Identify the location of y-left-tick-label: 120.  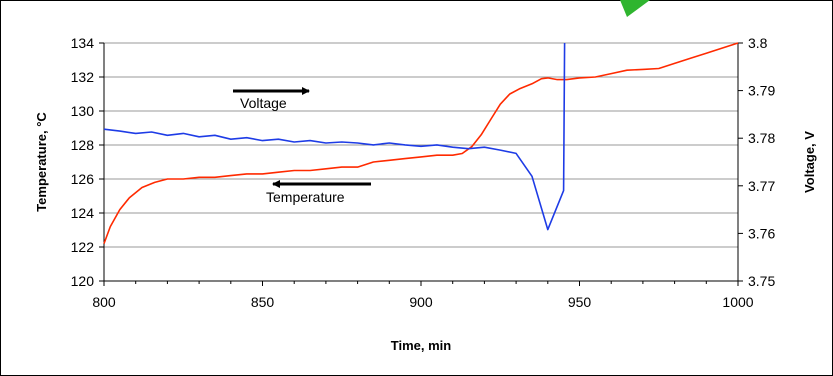
(83, 281).